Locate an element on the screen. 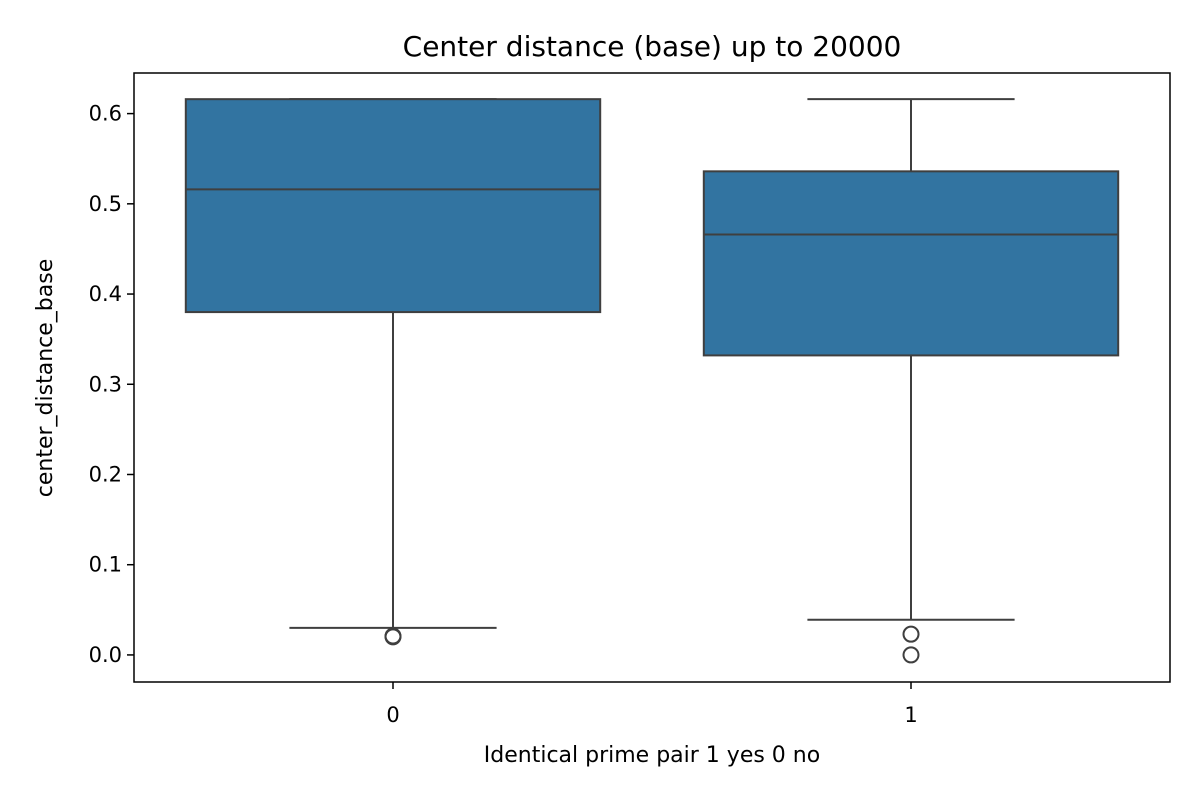 This screenshot has height=800, width=1200. y-tick-label: 0.0 is located at coordinates (105, 655).